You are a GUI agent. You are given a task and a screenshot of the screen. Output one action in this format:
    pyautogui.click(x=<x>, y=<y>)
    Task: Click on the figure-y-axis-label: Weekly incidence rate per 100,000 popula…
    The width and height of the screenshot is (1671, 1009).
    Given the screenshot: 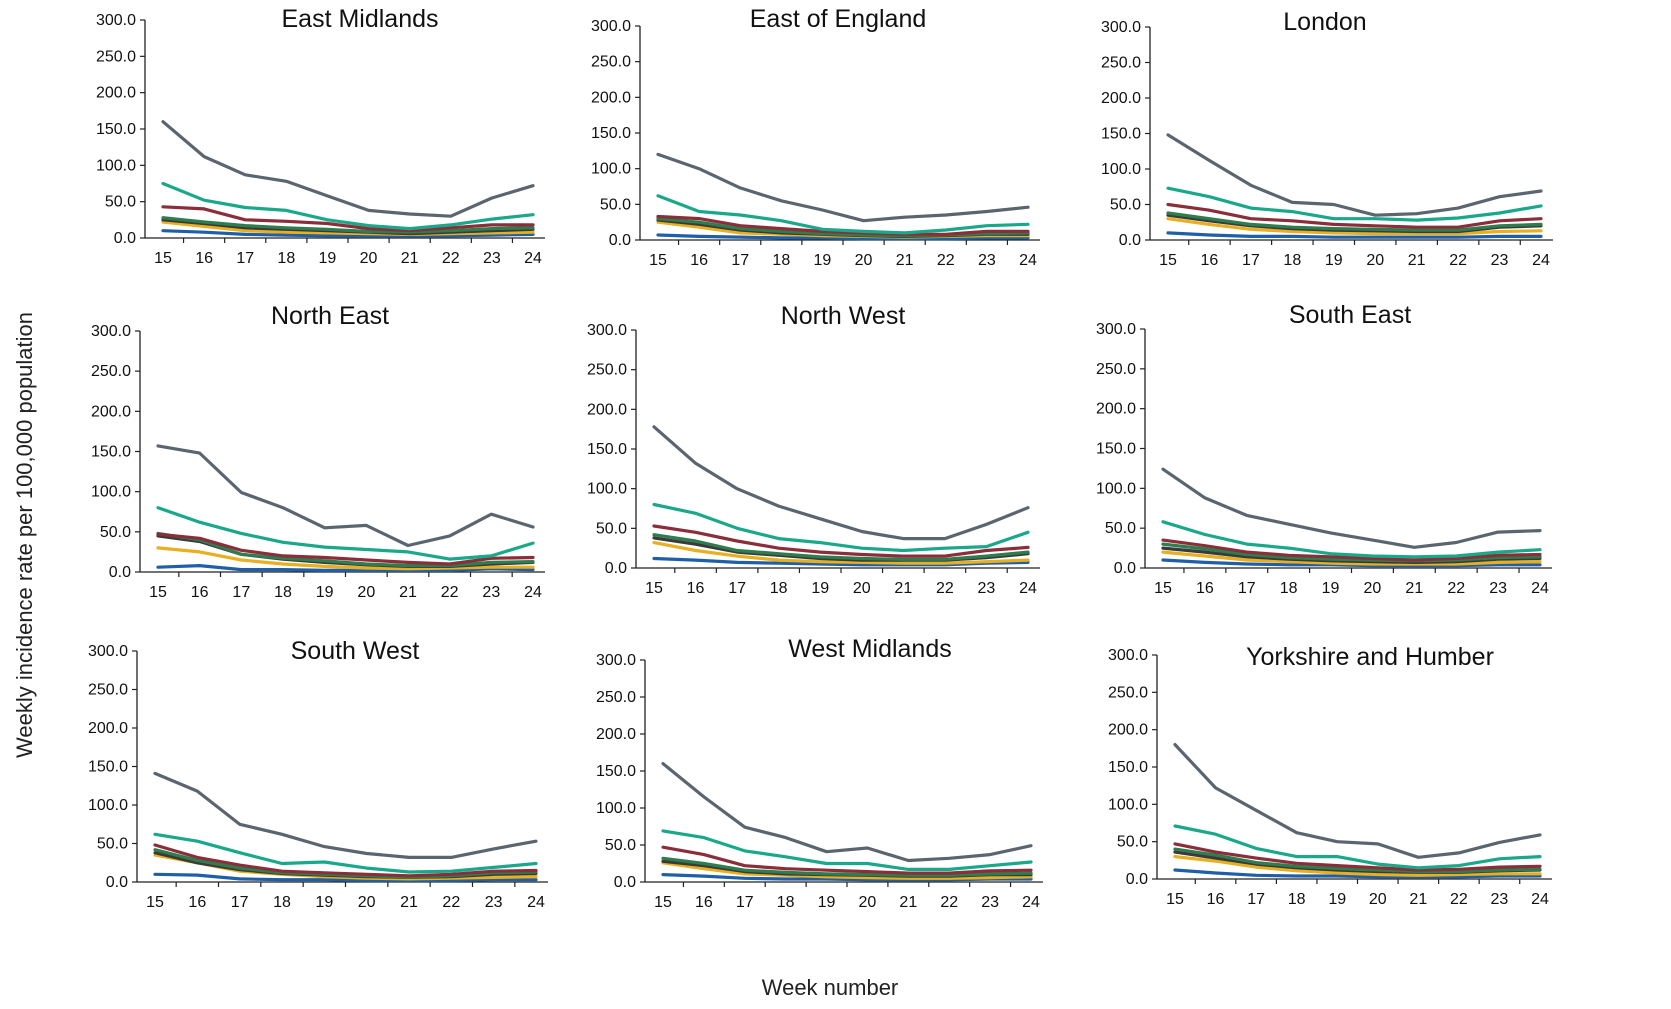 What is the action you would take?
    pyautogui.click(x=24, y=535)
    